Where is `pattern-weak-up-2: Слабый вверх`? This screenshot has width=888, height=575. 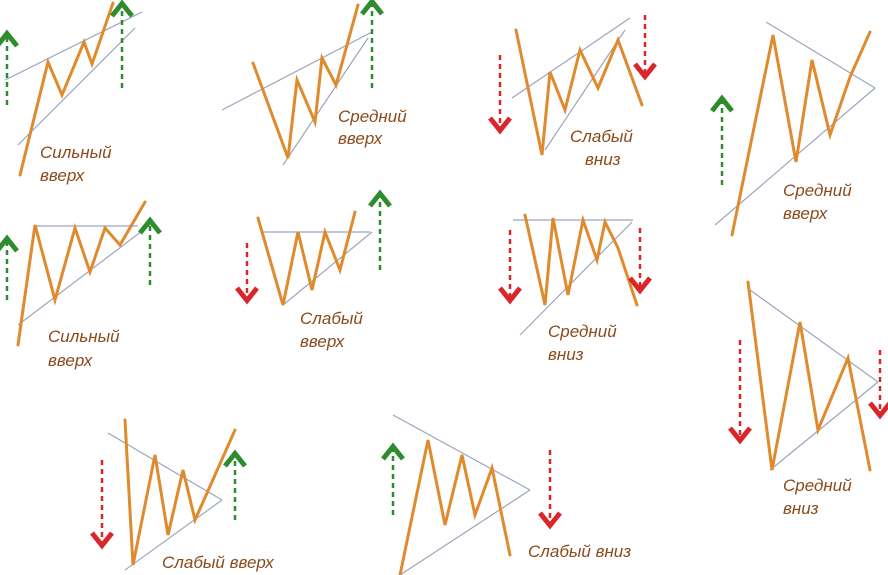 pattern-weak-up-2: Слабый вверх is located at coordinates (182, 495).